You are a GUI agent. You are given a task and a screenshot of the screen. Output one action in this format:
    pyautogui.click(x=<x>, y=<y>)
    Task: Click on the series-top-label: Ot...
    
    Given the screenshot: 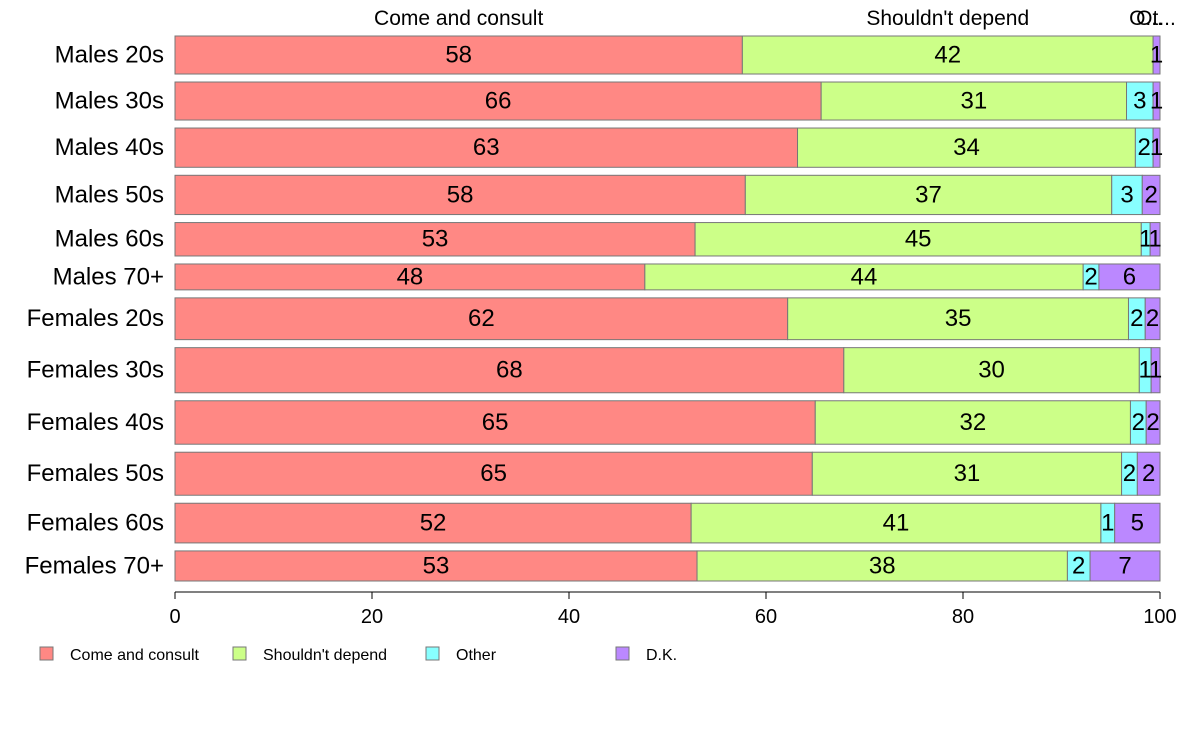 What is the action you would take?
    pyautogui.click(x=1156, y=18)
    